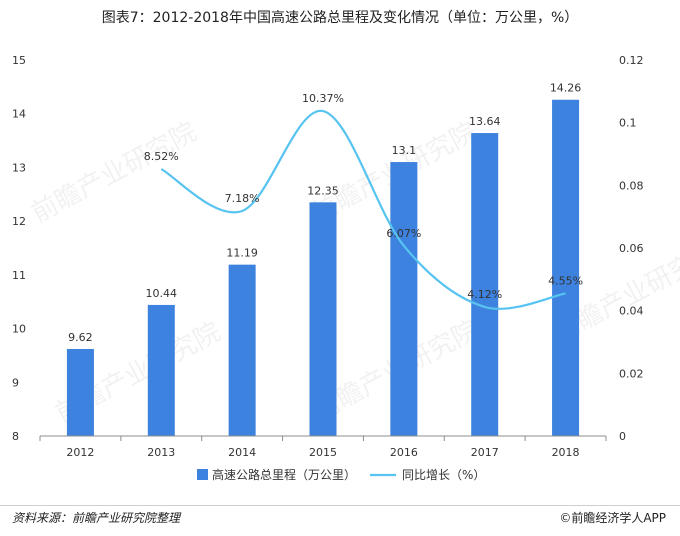 The height and width of the screenshot is (536, 680). I want to click on x-axis: 2012 2013 2014 2015 2016 2017 2018, so click(323, 447).